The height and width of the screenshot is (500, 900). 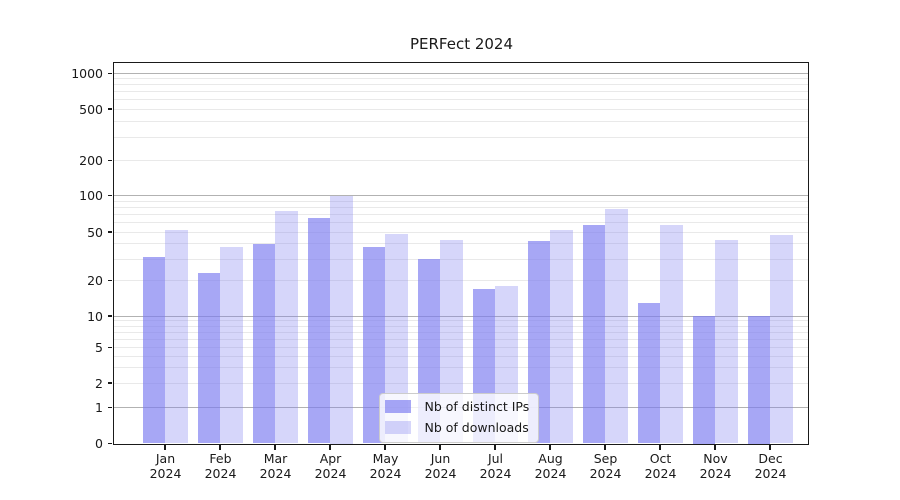 What do you see at coordinates (660, 458) in the screenshot?
I see `x-tick-month: Oct` at bounding box center [660, 458].